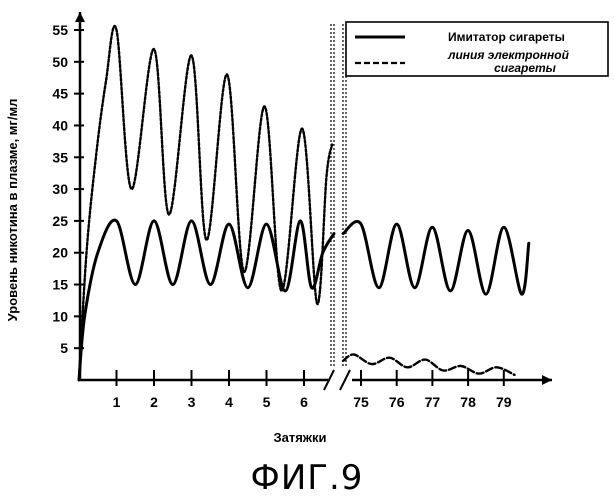 This screenshot has height=500, width=614. What do you see at coordinates (60, 30) in the screenshot?
I see `y-tick-label: 55` at bounding box center [60, 30].